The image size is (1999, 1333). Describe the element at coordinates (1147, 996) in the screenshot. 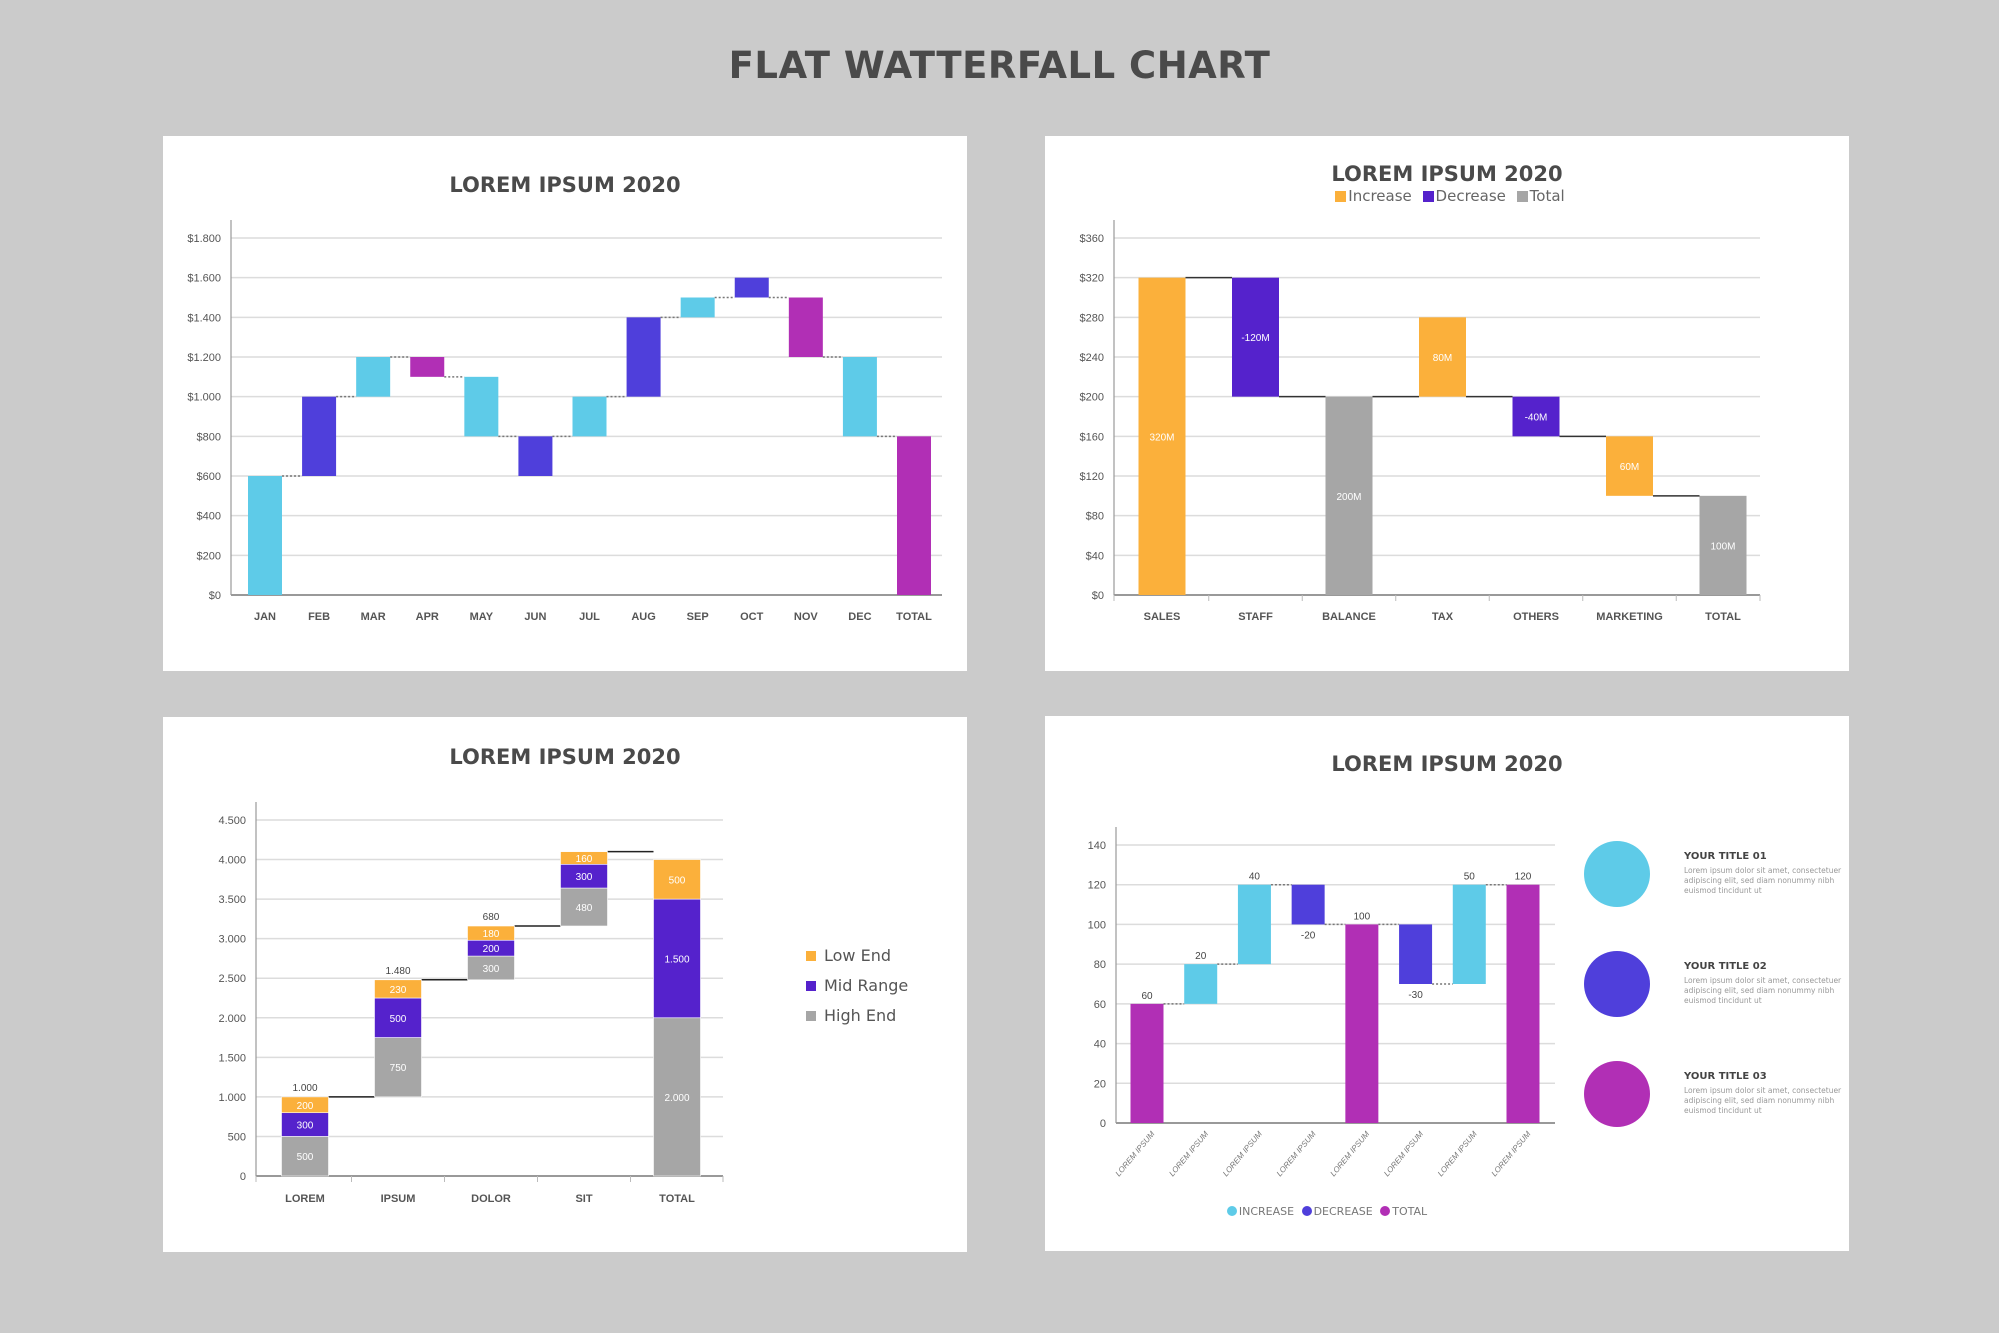

I see `data-label: 60` at that location.